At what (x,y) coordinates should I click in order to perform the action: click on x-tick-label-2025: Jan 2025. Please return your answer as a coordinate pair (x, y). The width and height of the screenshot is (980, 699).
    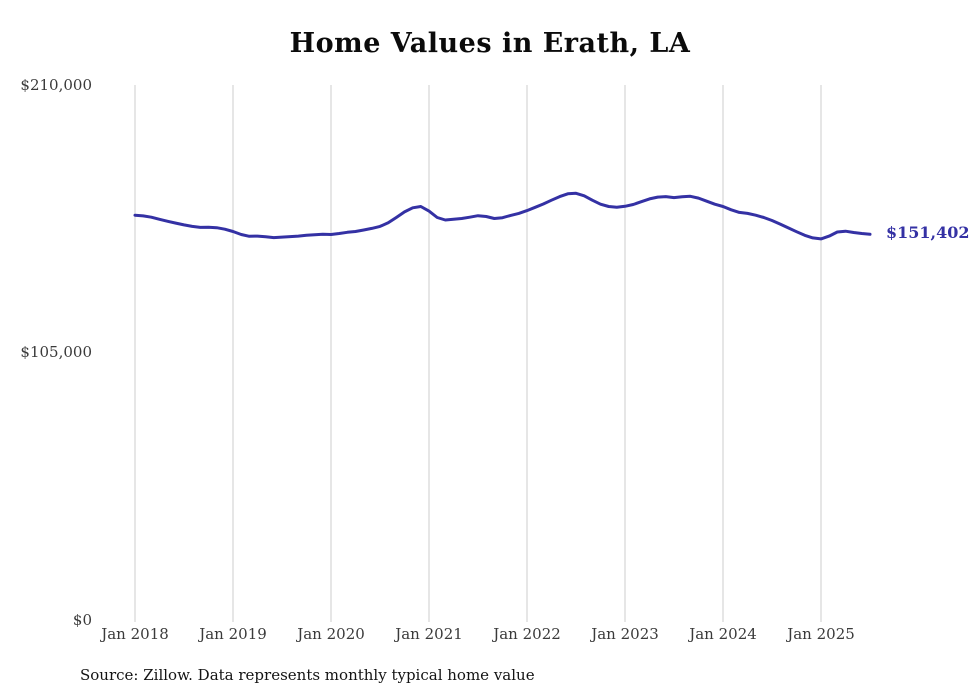
    Looking at the image, I should click on (821, 634).